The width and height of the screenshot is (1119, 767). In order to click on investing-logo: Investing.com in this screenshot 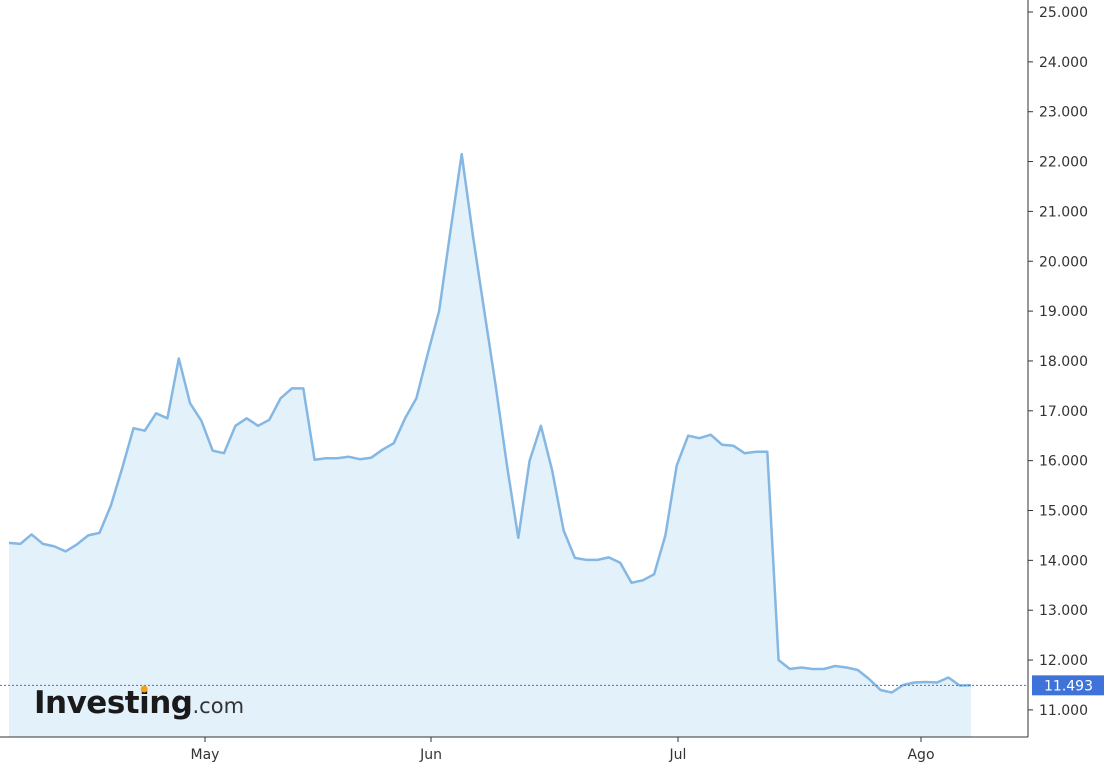, I will do `click(139, 703)`.